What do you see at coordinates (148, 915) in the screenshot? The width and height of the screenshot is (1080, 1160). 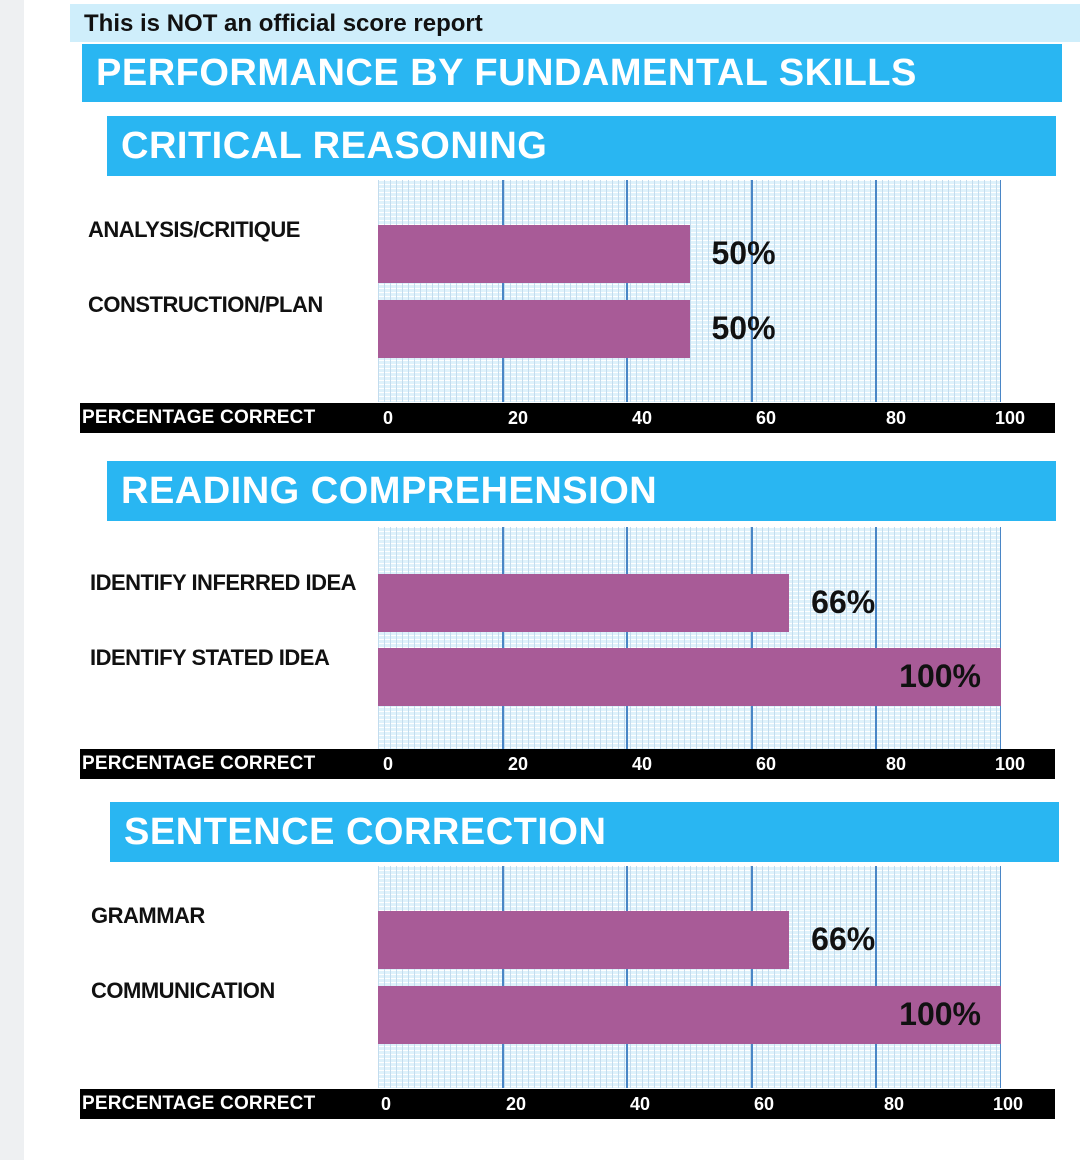 I see `category-label: GRAMMAR` at bounding box center [148, 915].